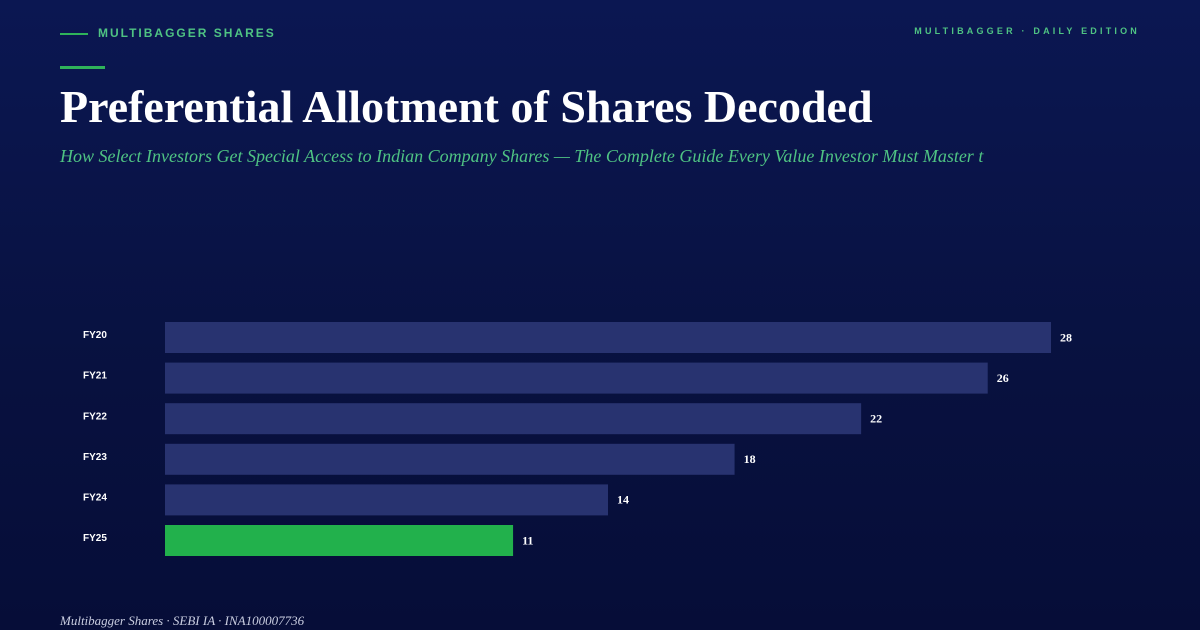 Image resolution: width=1200 pixels, height=630 pixels. What do you see at coordinates (82, 67) in the screenshot?
I see `accent-rule` at bounding box center [82, 67].